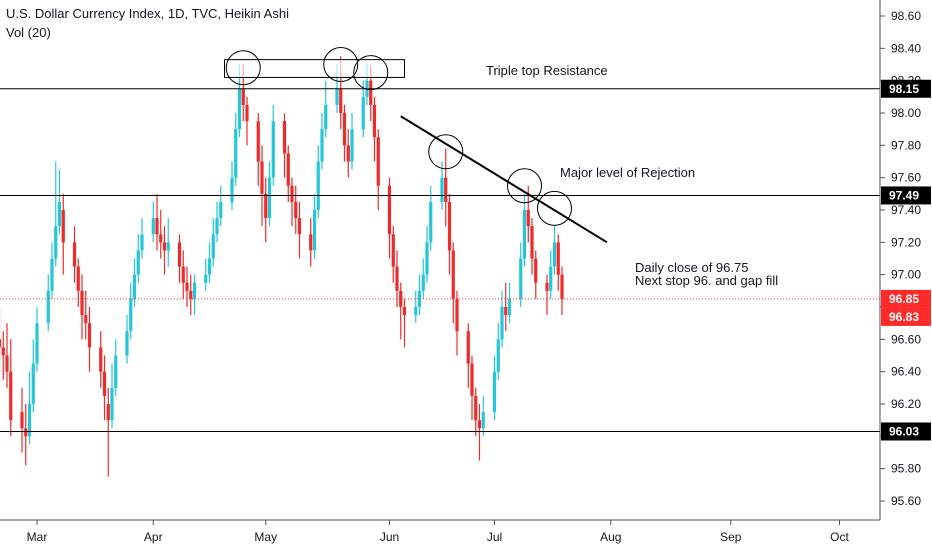  I want to click on y-tick-label: 98.00, so click(906, 113).